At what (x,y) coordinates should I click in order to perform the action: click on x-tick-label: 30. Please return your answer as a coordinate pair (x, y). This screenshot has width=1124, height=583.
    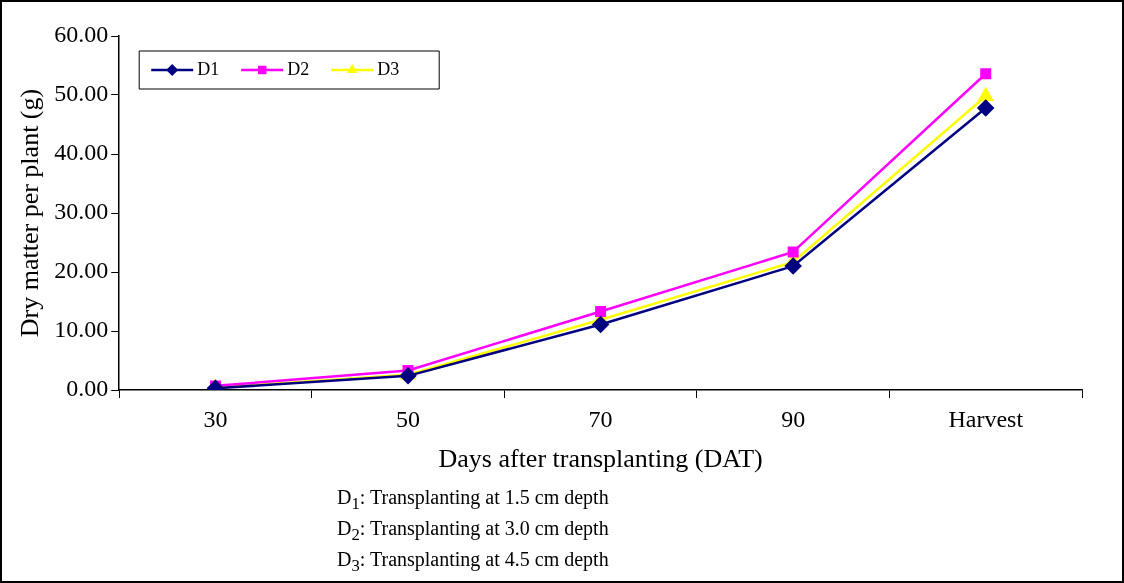
    Looking at the image, I should click on (215, 418).